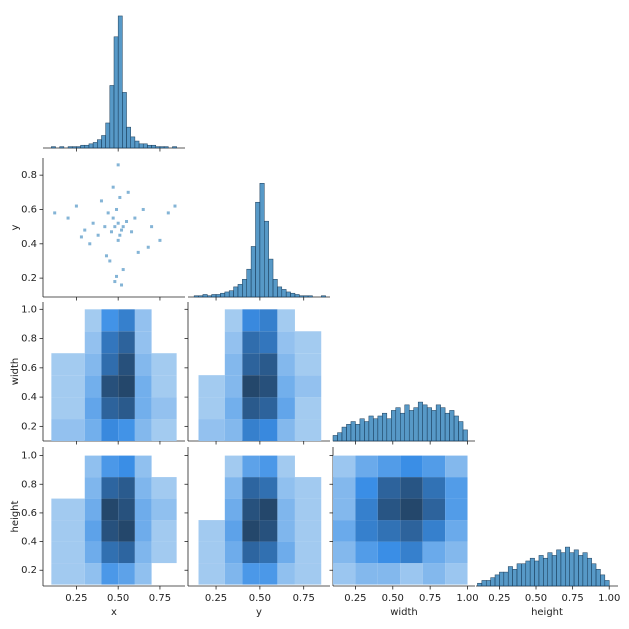 The height and width of the screenshot is (629, 629). Describe the element at coordinates (15, 372) in the screenshot. I see `y-axis-label: width` at that location.